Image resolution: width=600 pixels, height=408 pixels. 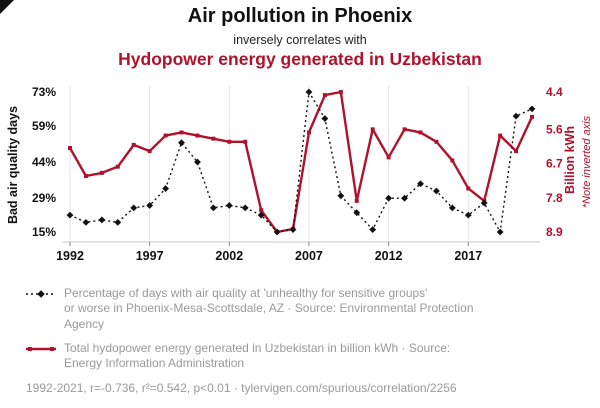 What do you see at coordinates (587, 162) in the screenshot?
I see `y-axis-inverted-note: *Note inverted axis` at bounding box center [587, 162].